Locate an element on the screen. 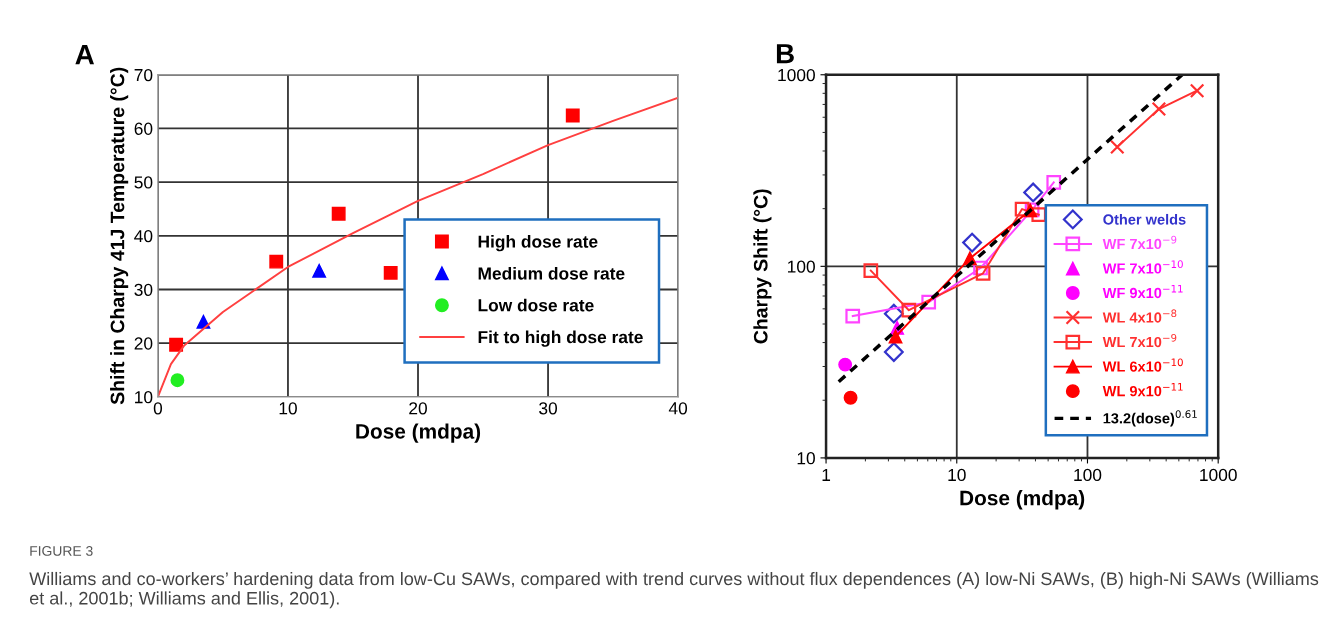 Image resolution: width=1327 pixels, height=623 pixels. chart-title: B is located at coordinates (785, 54).